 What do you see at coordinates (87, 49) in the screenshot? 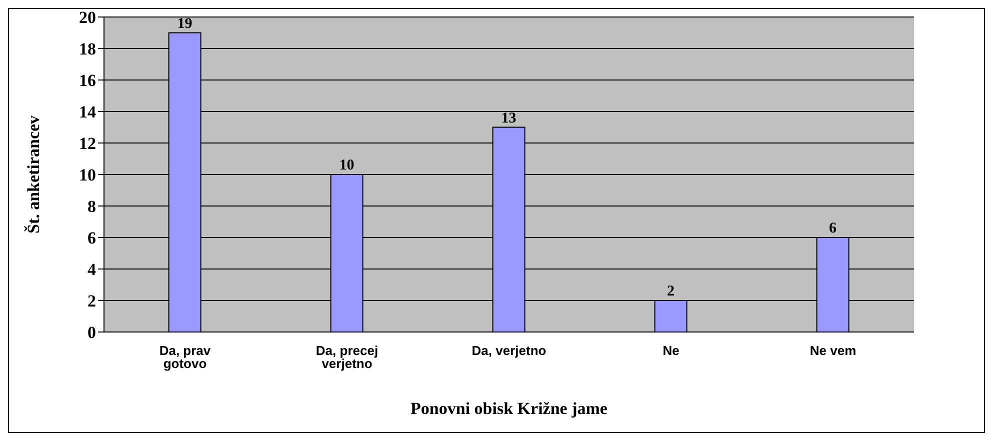
I see `y-tick-label: 18` at bounding box center [87, 49].